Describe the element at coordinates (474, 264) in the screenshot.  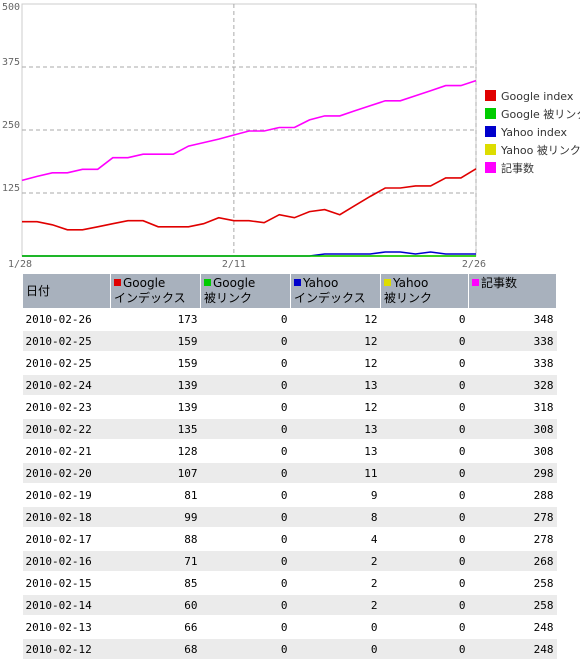
I see `x-tick-label: 2/26` at that location.